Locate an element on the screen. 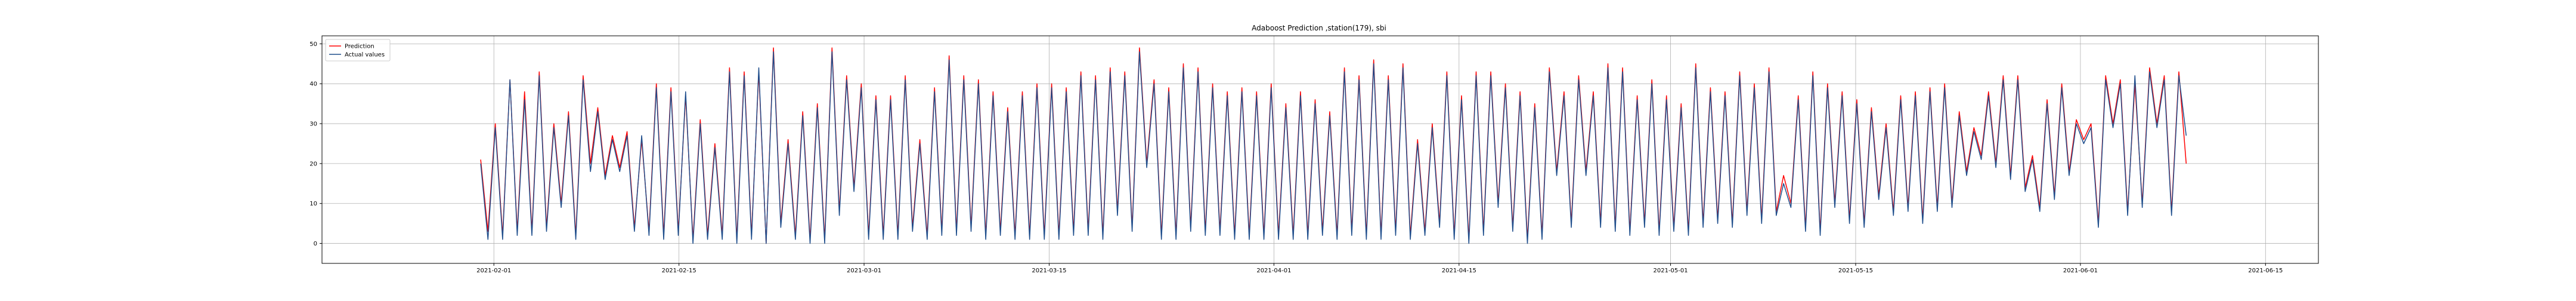  x-tick-label: 2021-06-15 is located at coordinates (2265, 271).